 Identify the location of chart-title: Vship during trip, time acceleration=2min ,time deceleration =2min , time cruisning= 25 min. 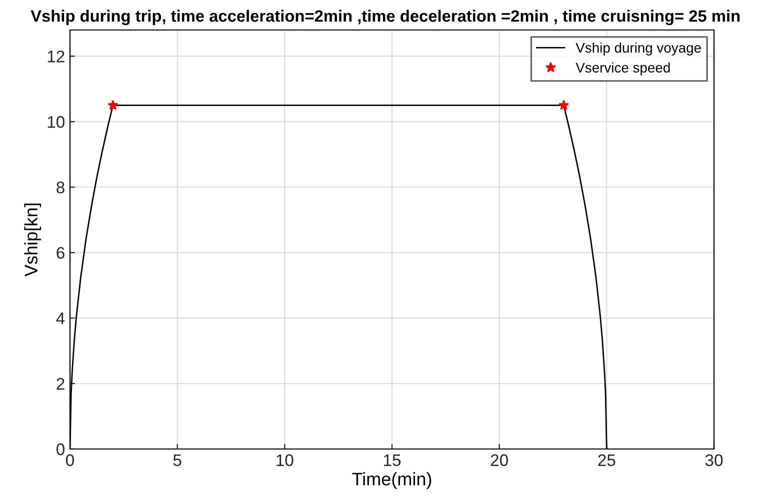
(385, 18).